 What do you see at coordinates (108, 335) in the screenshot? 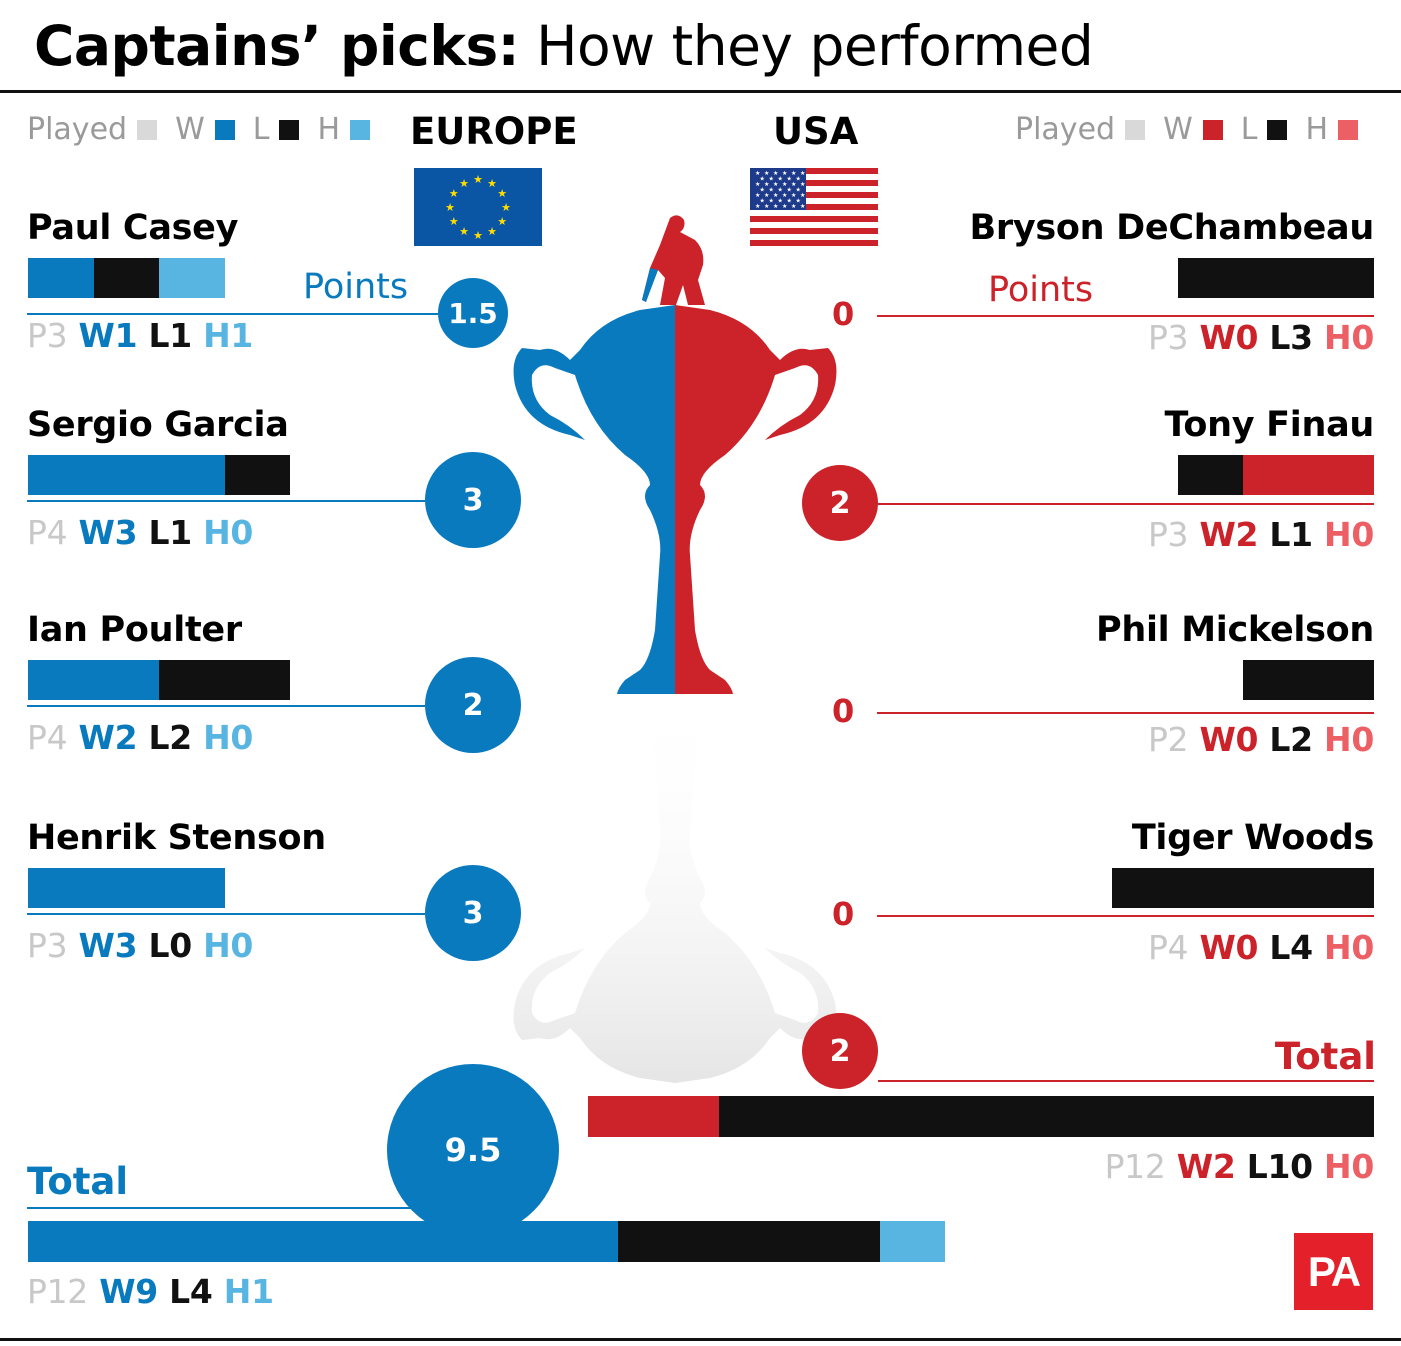
I see `stat-wins: W1` at bounding box center [108, 335].